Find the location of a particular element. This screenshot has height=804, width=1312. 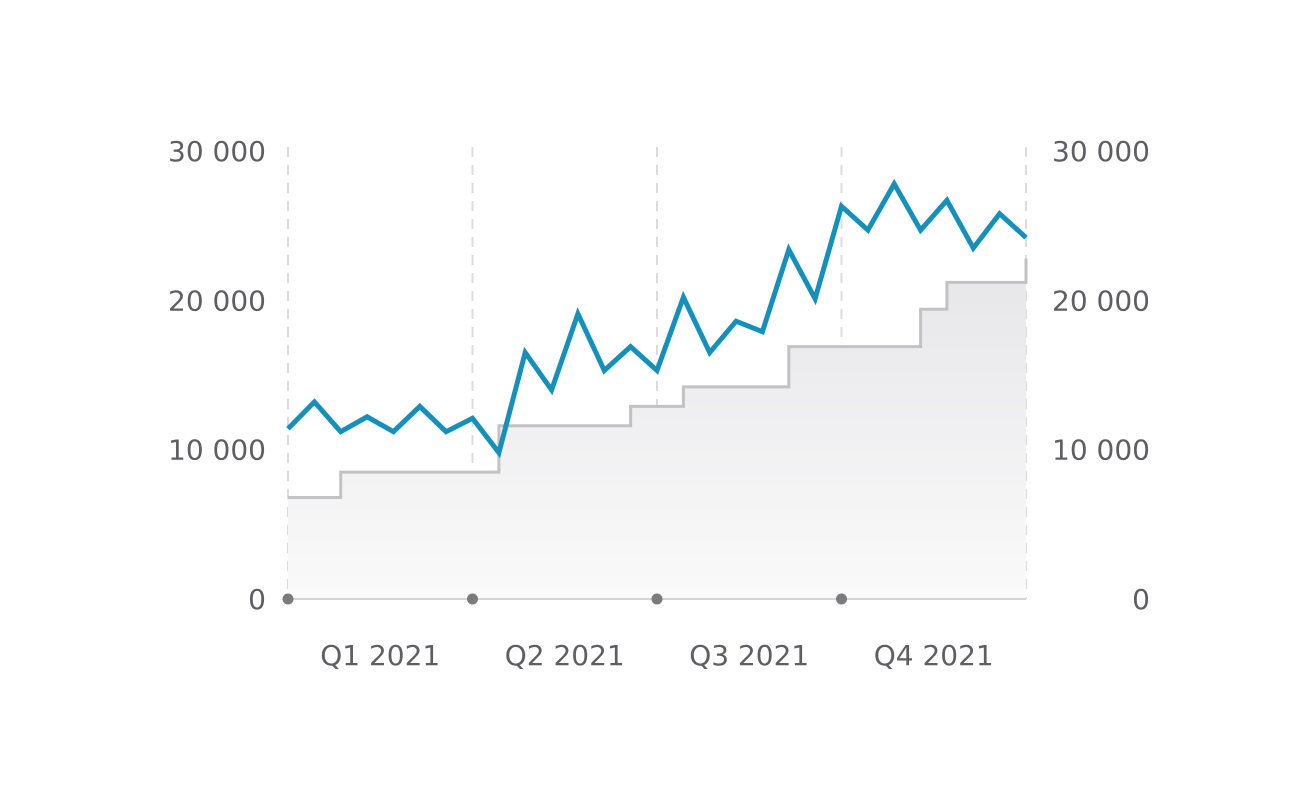

x-tick-label: Q3 2021 is located at coordinates (749, 655).